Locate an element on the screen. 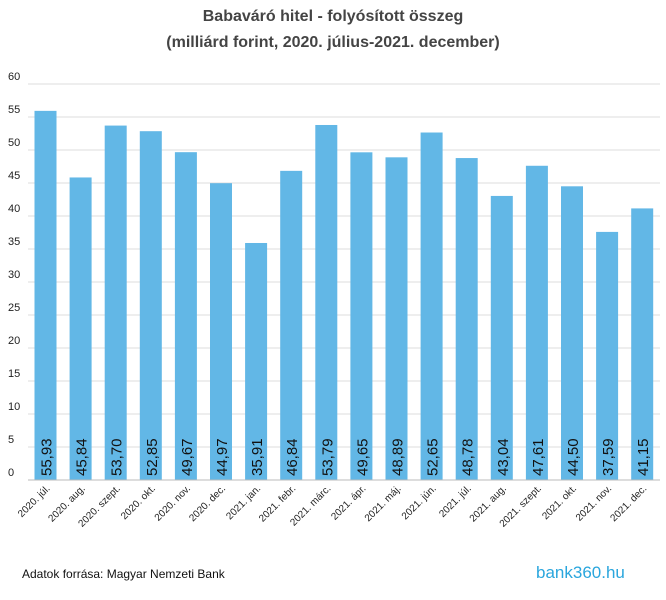 Image resolution: width=666 pixels, height=600 pixels. data-label: 52,65 is located at coordinates (433, 457).